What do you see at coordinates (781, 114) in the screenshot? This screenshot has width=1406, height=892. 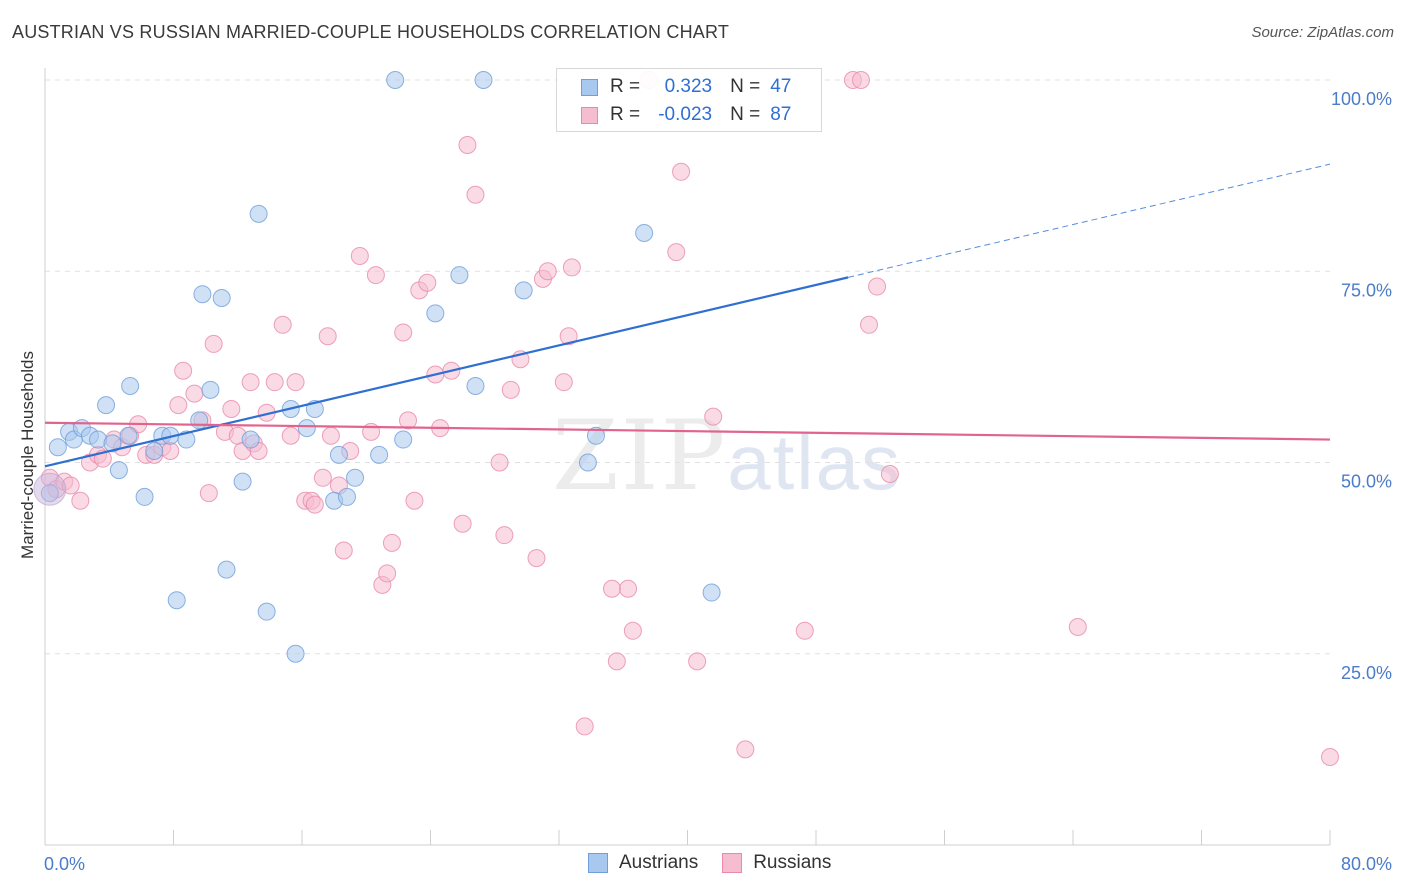 I see `russians-n-value: 87` at bounding box center [781, 114].